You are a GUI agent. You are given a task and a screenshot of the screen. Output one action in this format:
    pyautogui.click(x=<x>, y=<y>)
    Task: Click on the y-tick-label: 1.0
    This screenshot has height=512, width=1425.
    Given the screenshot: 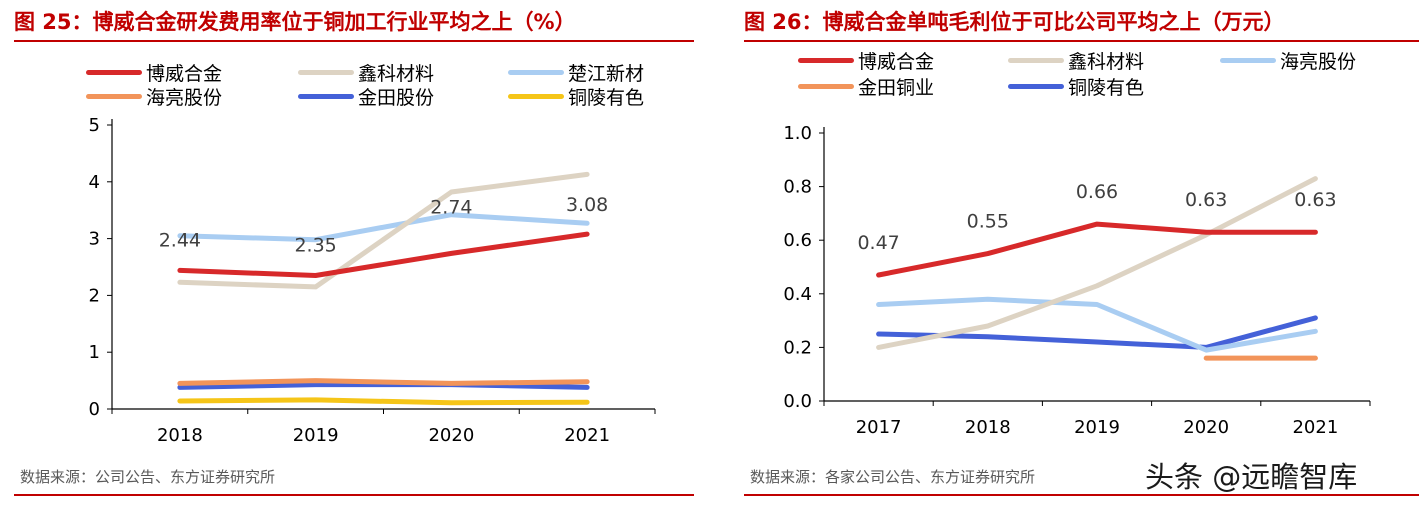 What is the action you would take?
    pyautogui.click(x=797, y=133)
    